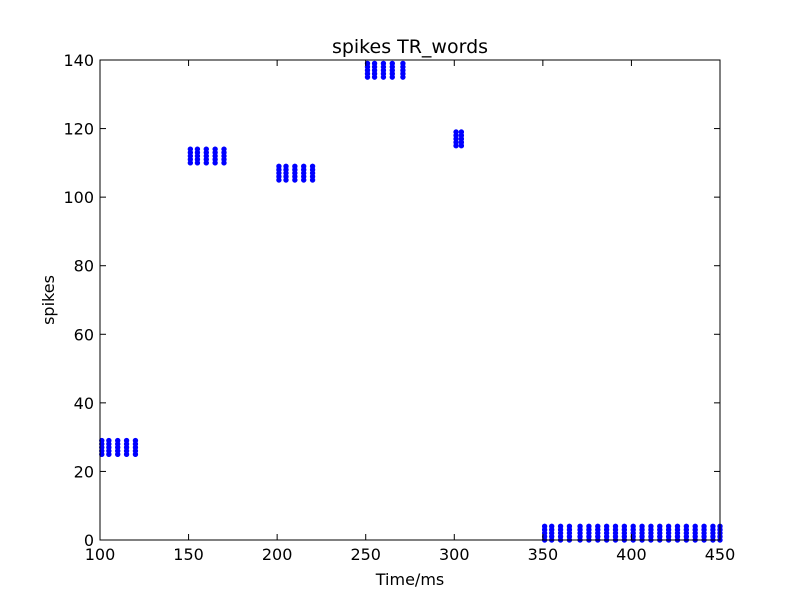 The width and height of the screenshot is (800, 600). Describe the element at coordinates (409, 579) in the screenshot. I see `x-axis-label: Time/ms` at that location.